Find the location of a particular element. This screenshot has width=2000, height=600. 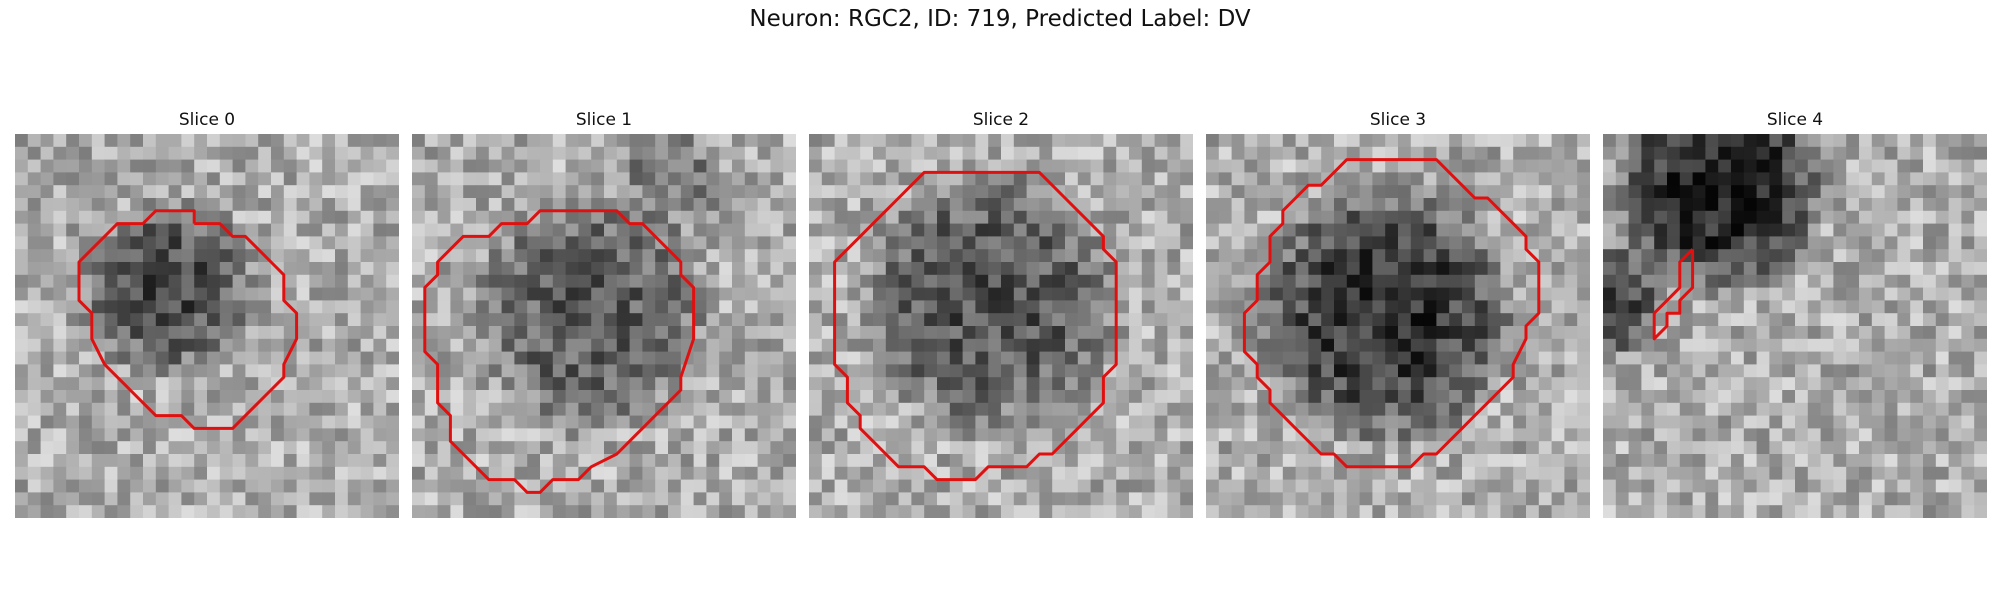

slice-panel-3: Slice 3 is located at coordinates (1398, 312).